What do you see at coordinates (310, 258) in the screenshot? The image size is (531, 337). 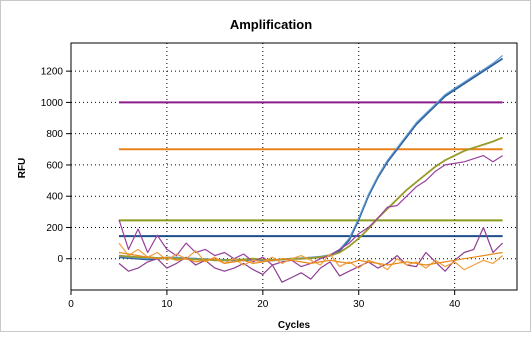 I see `amplification-curve` at bounding box center [310, 258].